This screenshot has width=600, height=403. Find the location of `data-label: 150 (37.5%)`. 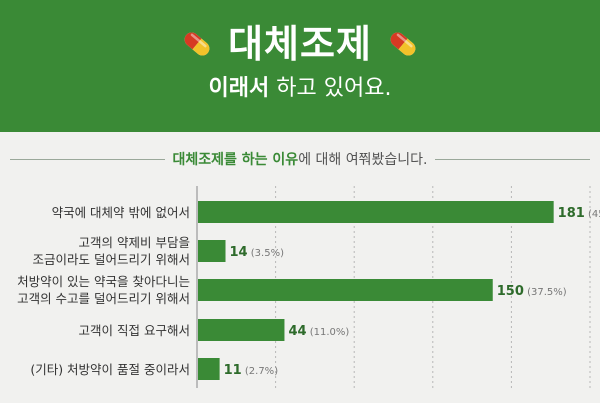

data-label: 150 (37.5%) is located at coordinates (532, 291).